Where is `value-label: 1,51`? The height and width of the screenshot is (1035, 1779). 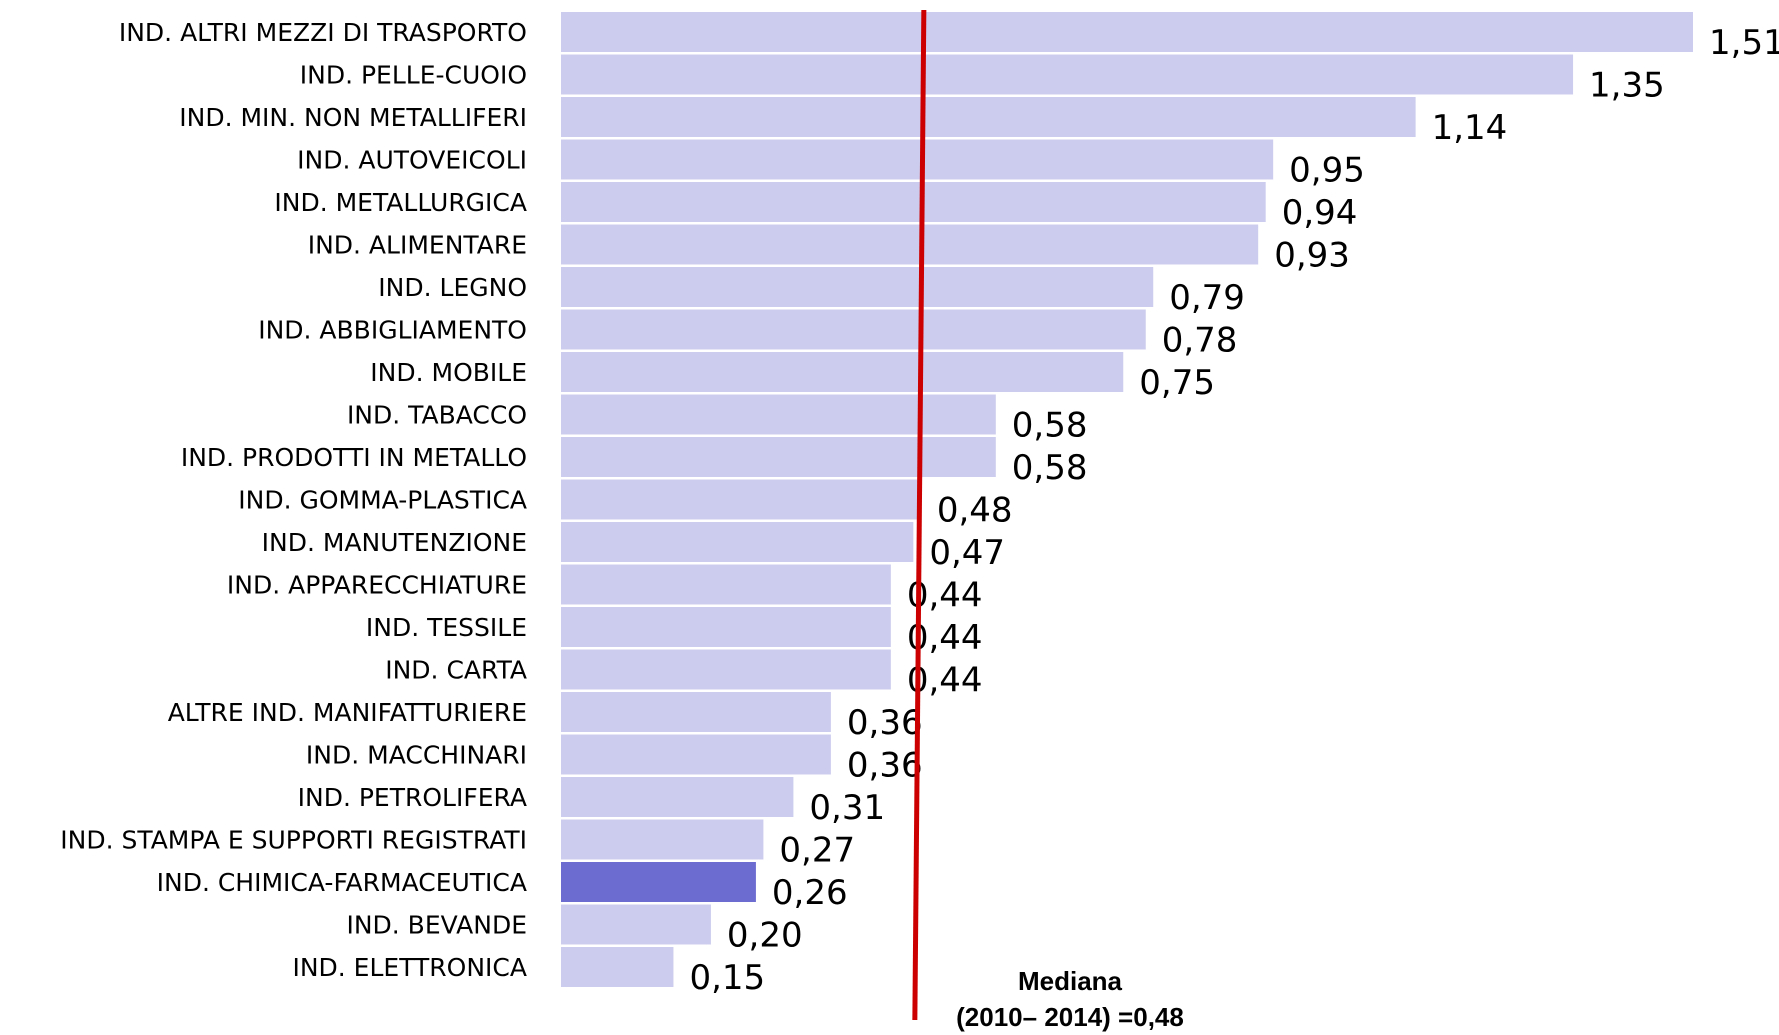
value-label: 1,51 is located at coordinates (1744, 43).